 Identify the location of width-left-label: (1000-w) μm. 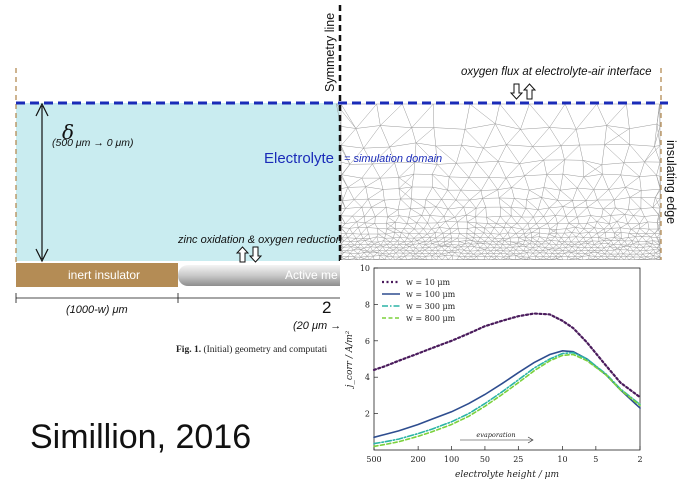
(97, 310).